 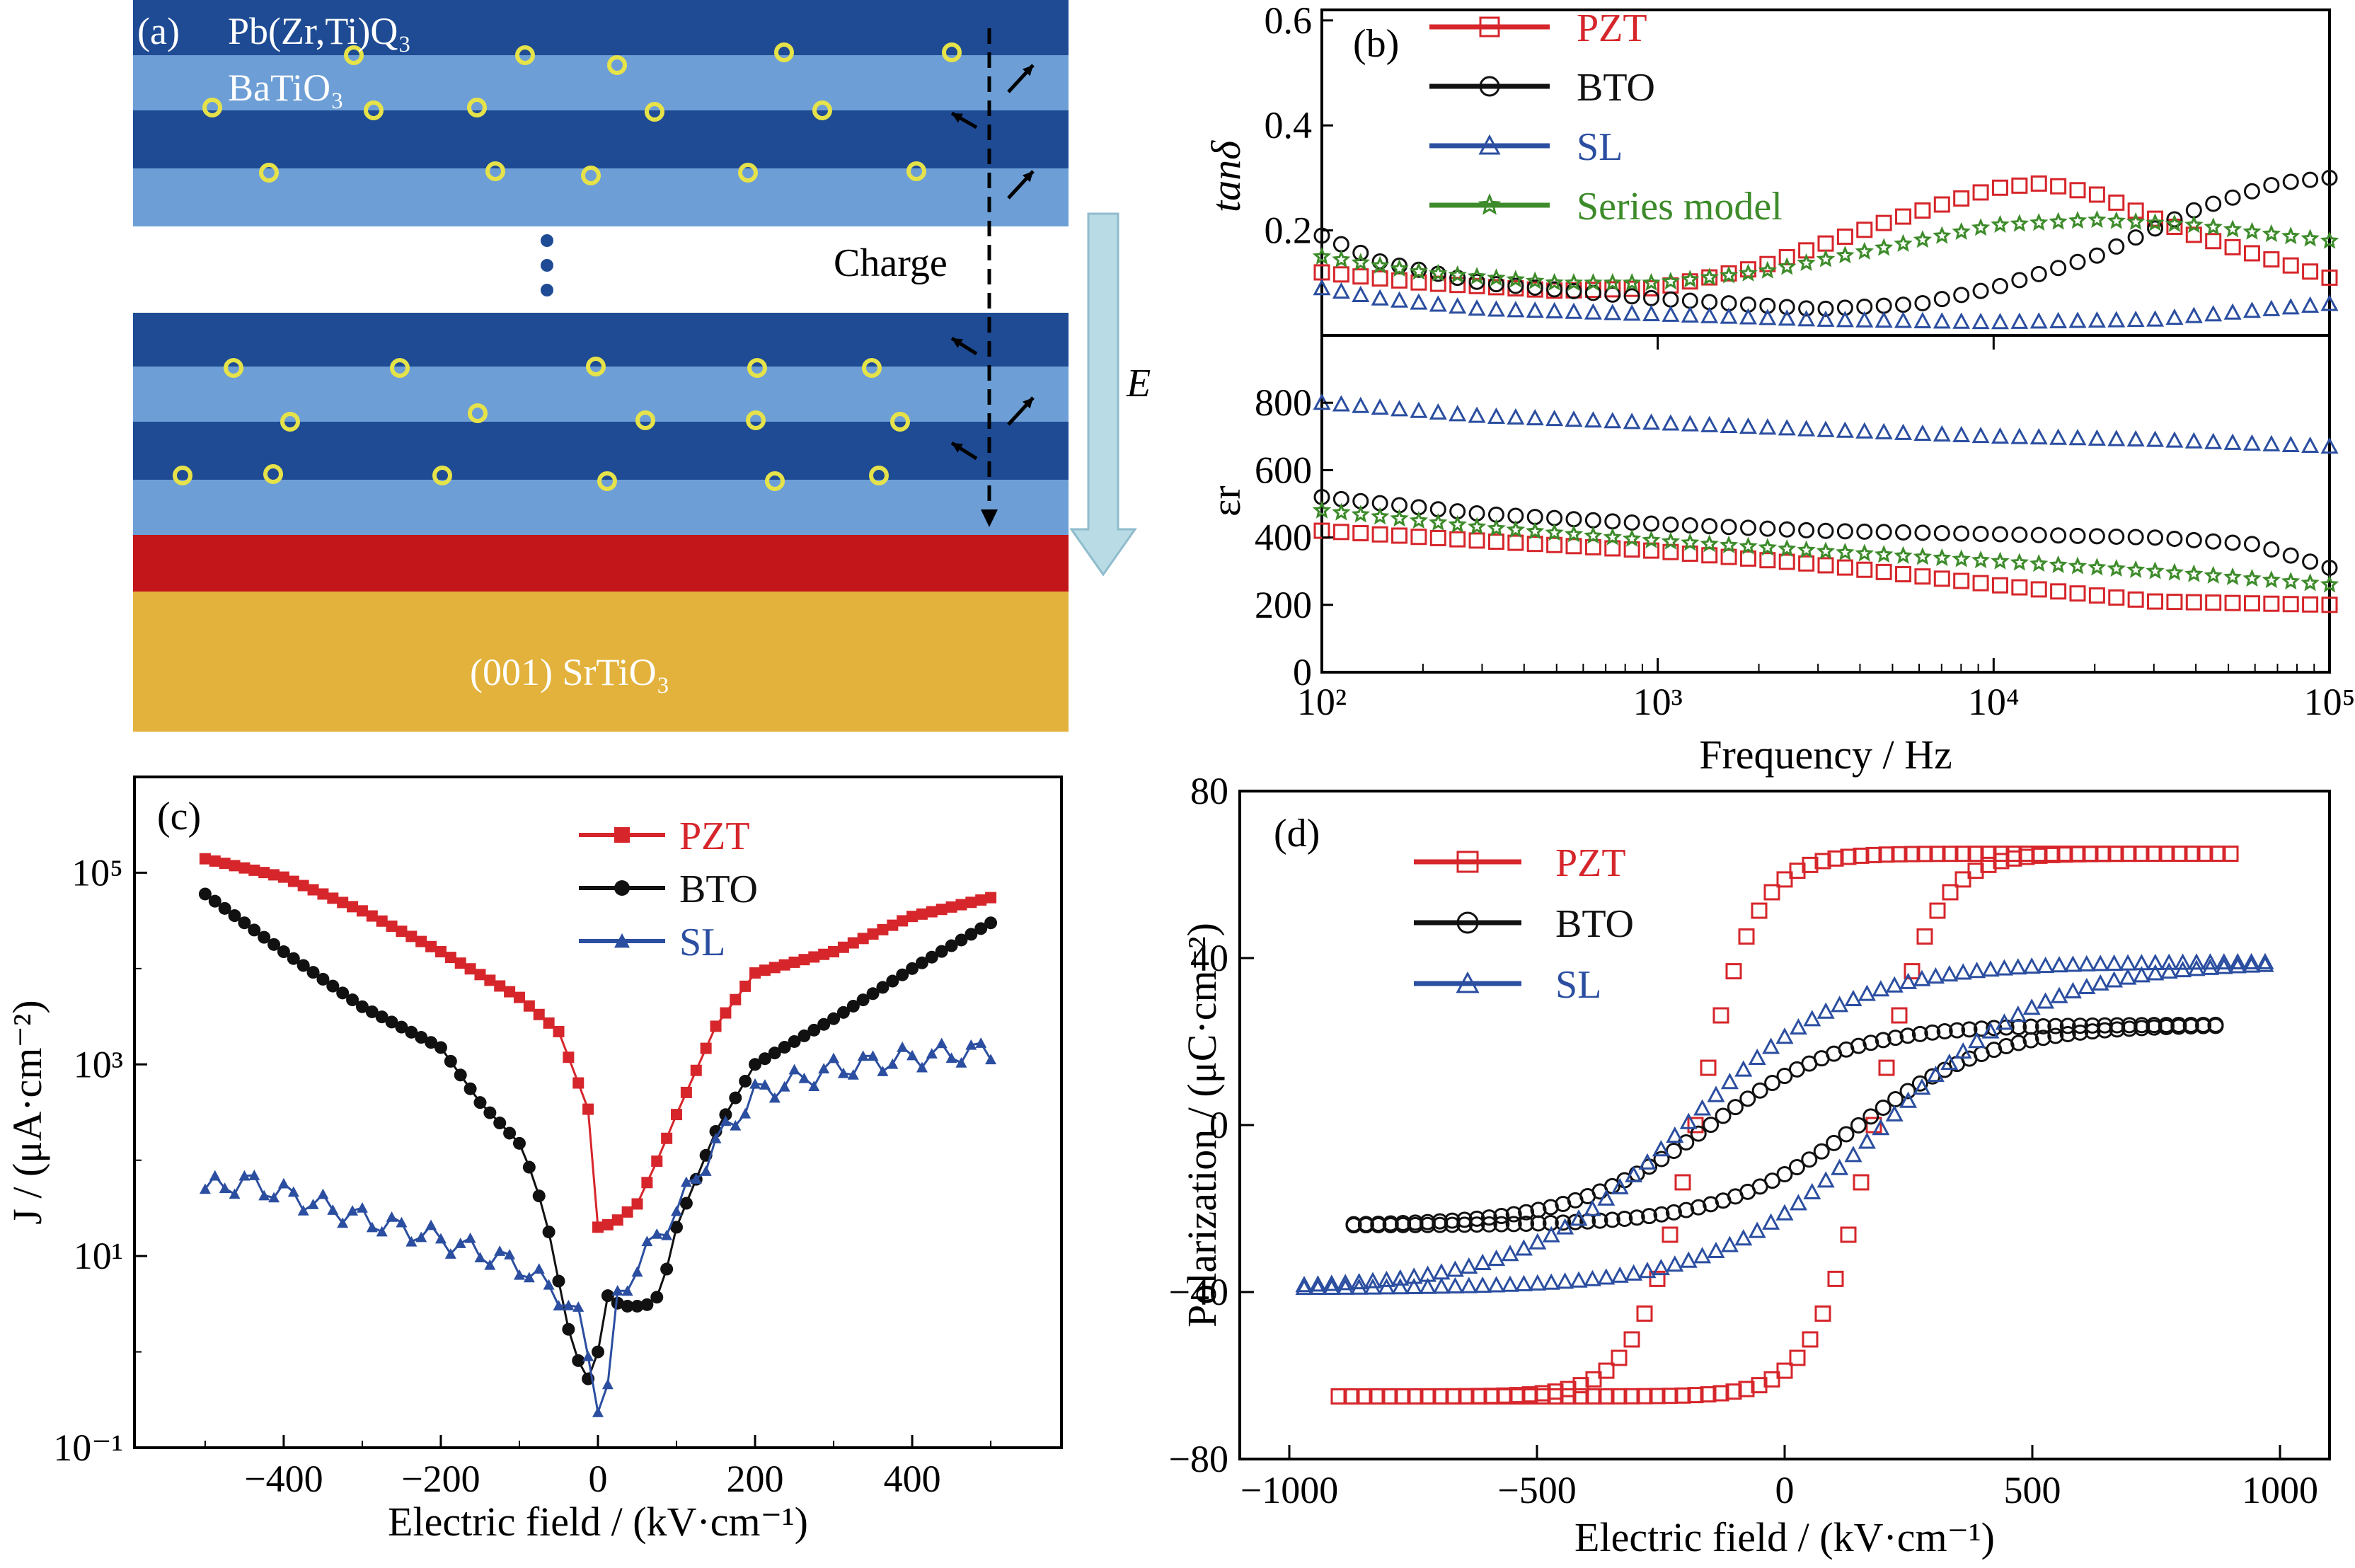 I want to click on panel-c-x-tick-label: −200, so click(x=440, y=1479).